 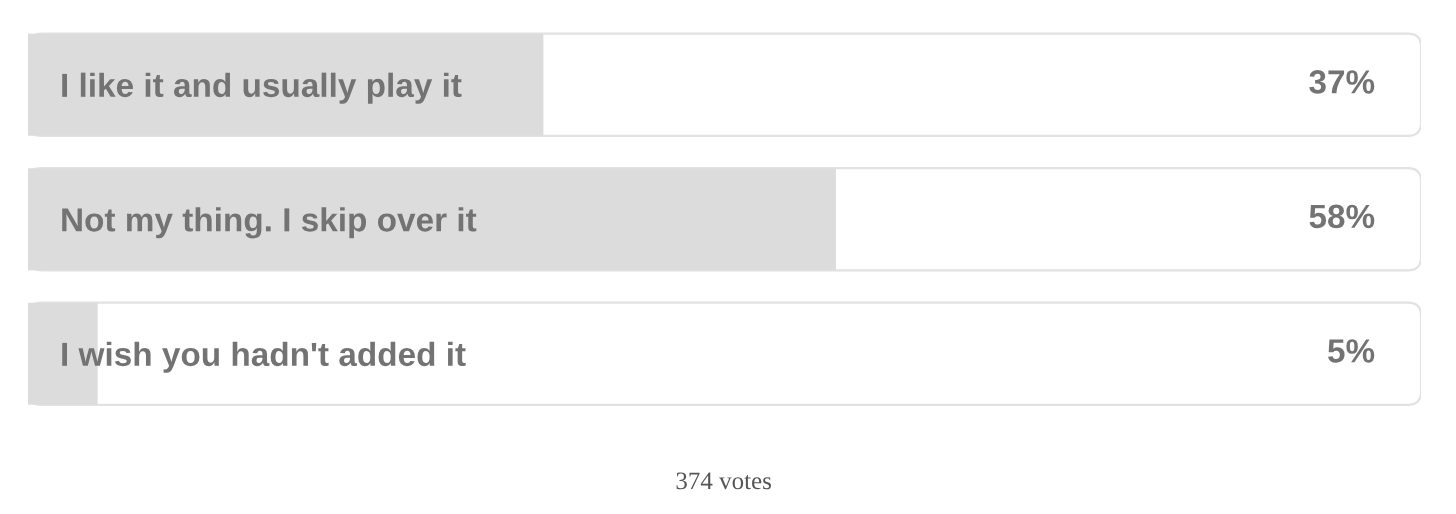 I want to click on y-tick-label: I wish you hadn't added it, so click(x=264, y=357).